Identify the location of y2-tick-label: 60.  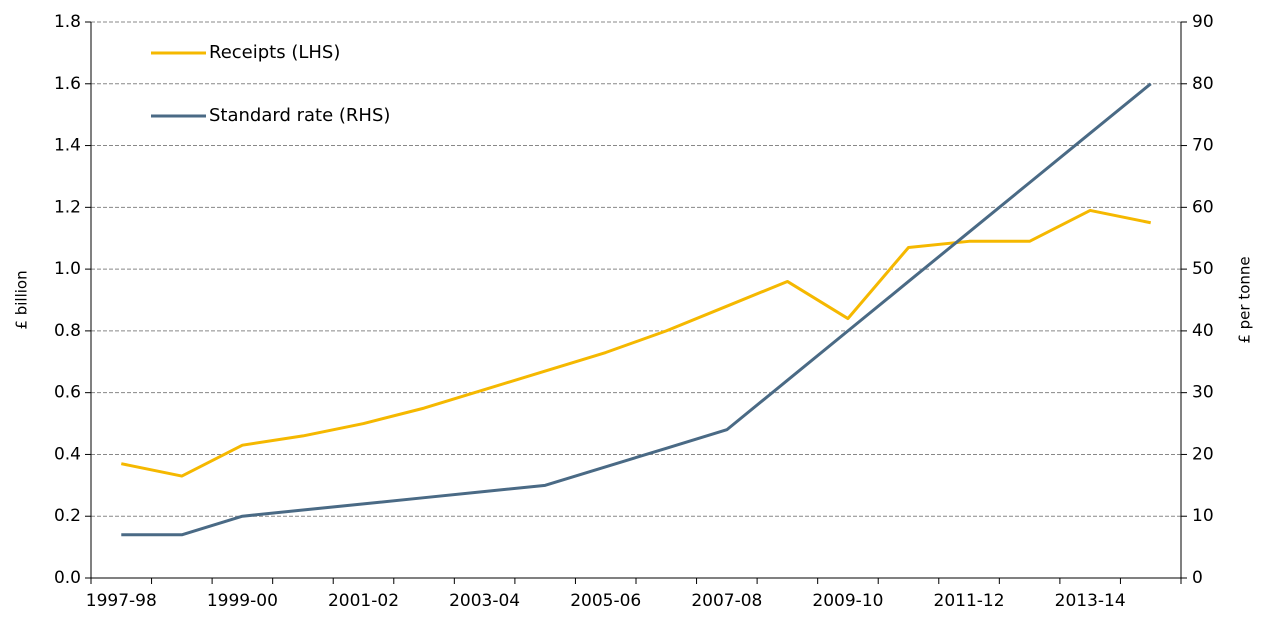
(1203, 207).